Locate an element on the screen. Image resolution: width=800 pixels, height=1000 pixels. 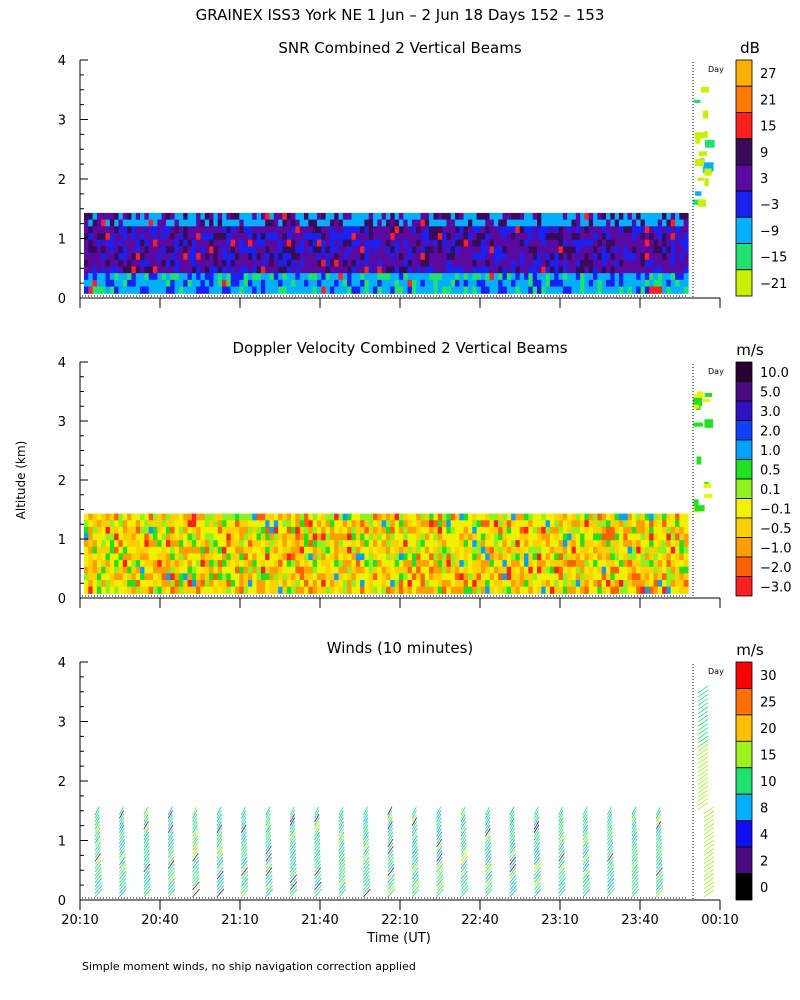
x-tick-label: 23:10 is located at coordinates (559, 920).